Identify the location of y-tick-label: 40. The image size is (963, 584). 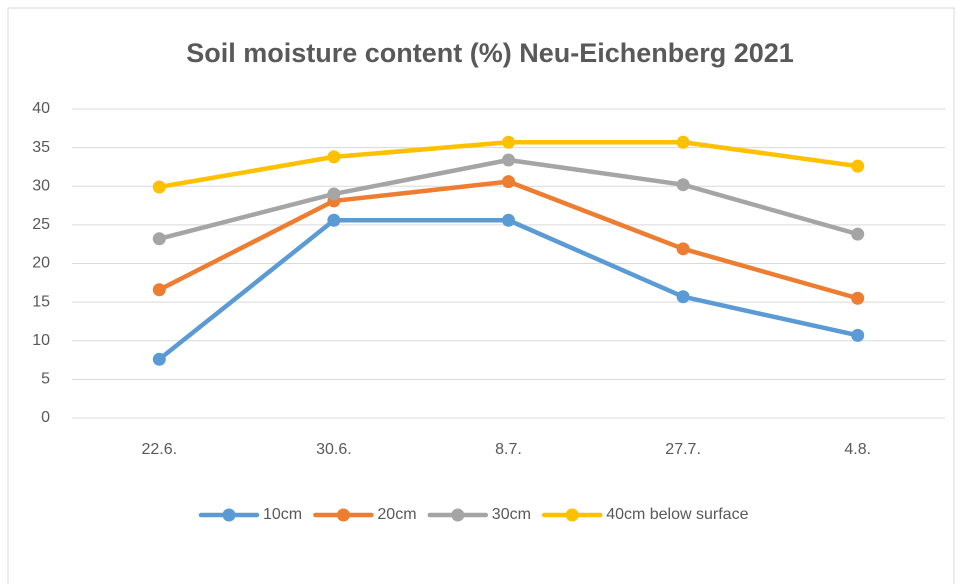
(41, 108).